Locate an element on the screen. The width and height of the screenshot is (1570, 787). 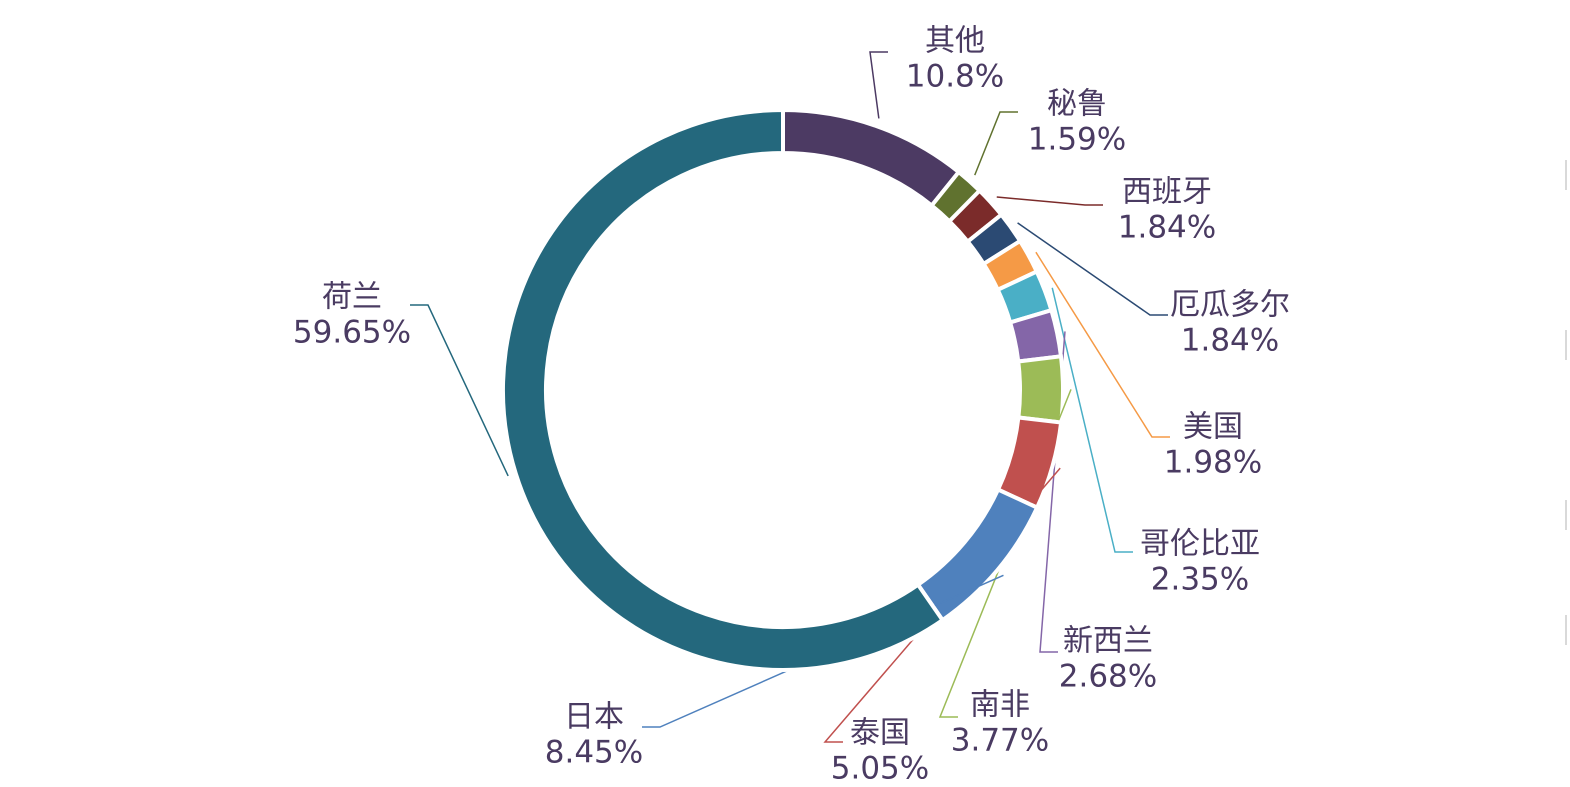
slice-label: 泰国 is located at coordinates (880, 733).